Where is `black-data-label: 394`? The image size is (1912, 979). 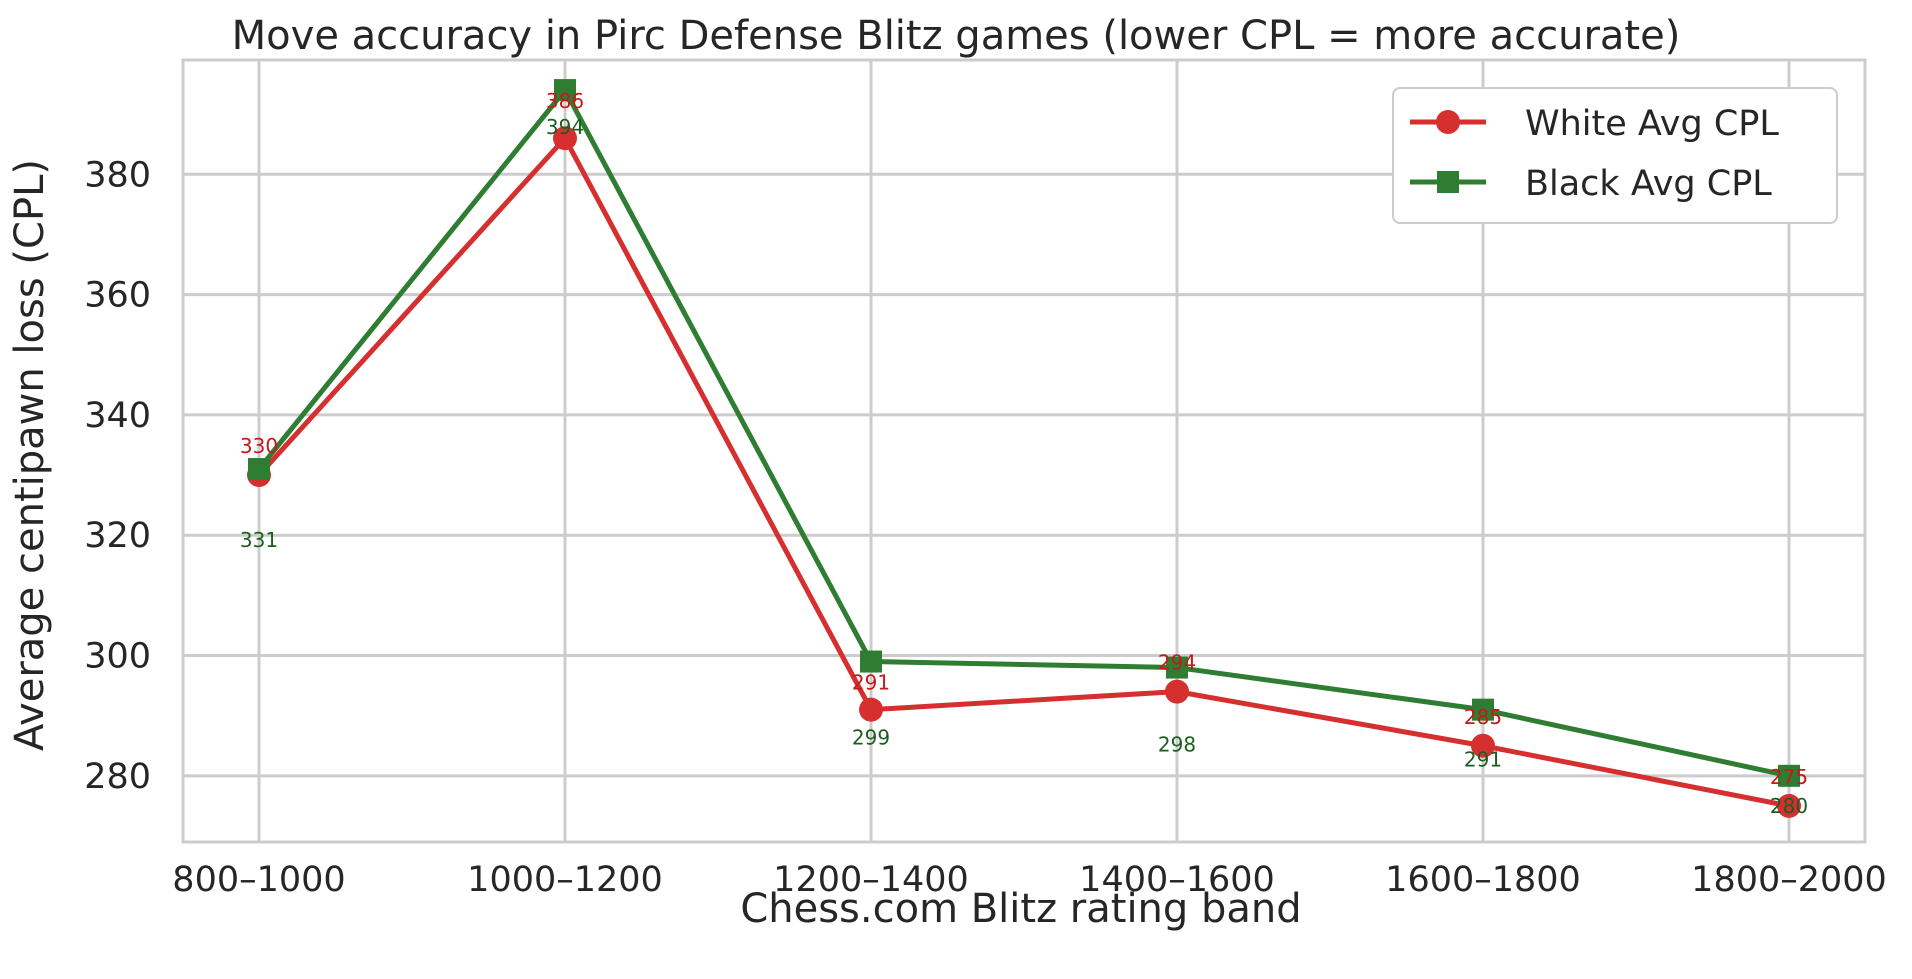
black-data-label: 394 is located at coordinates (565, 127).